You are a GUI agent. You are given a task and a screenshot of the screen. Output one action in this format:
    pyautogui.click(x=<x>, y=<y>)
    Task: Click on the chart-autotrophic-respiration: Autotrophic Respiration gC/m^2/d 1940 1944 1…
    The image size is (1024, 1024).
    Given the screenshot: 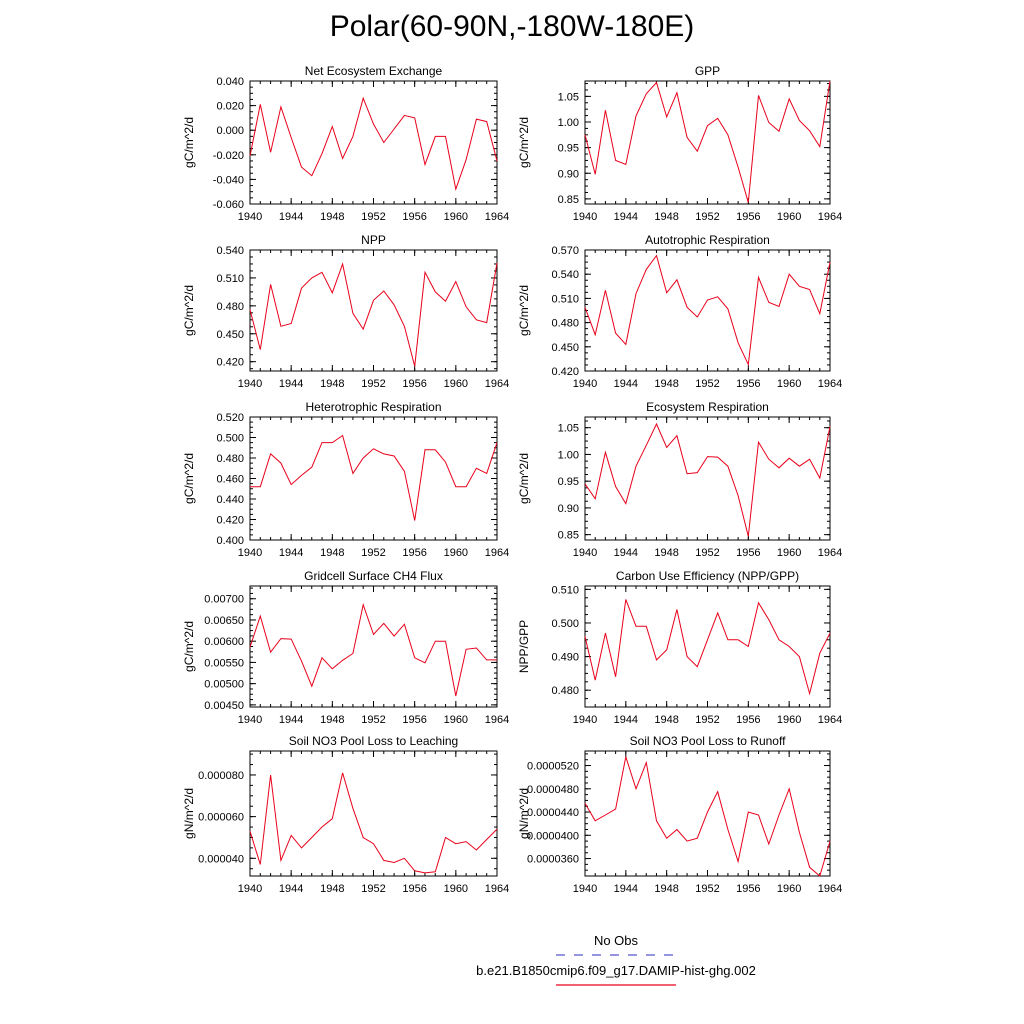 What is the action you would take?
    pyautogui.click(x=679, y=311)
    